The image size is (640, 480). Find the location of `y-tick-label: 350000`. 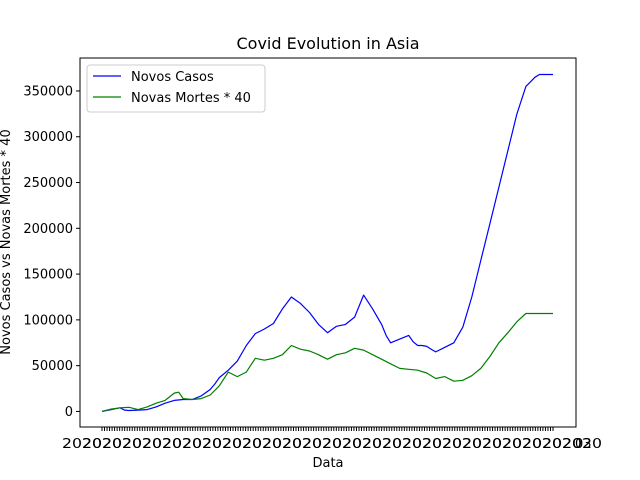

y-tick-label: 350000 is located at coordinates (48, 91).